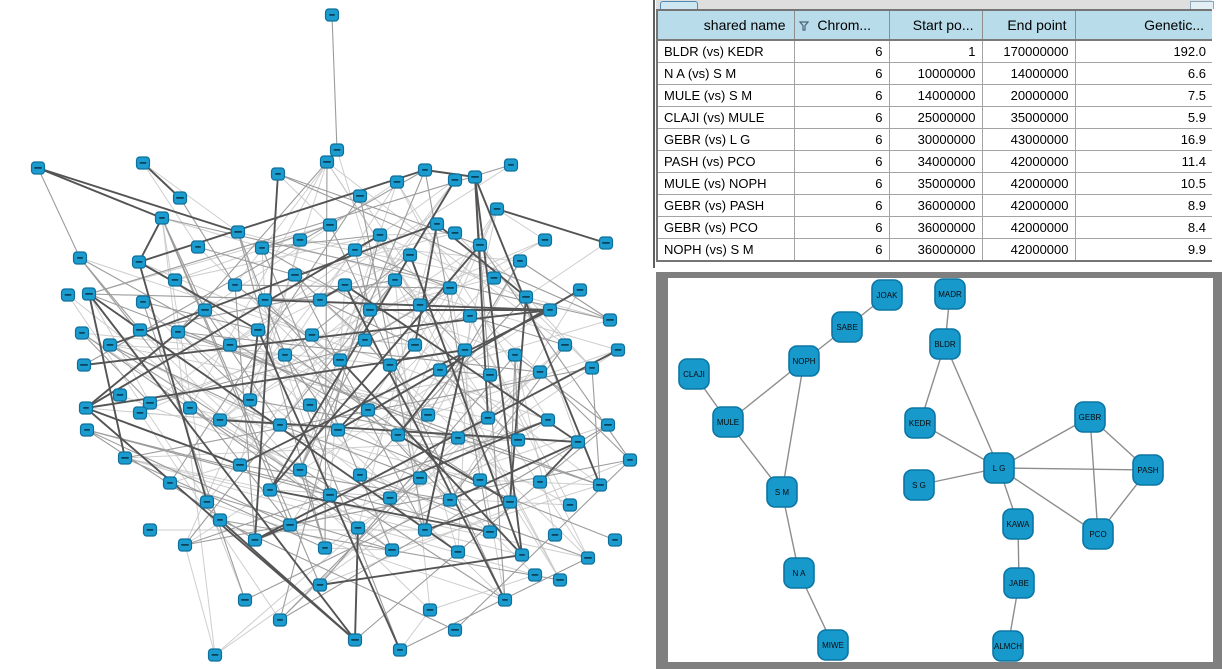 The height and width of the screenshot is (669, 1222). What do you see at coordinates (1008, 646) in the screenshot?
I see `node-ALMCH: ALMCH` at bounding box center [1008, 646].